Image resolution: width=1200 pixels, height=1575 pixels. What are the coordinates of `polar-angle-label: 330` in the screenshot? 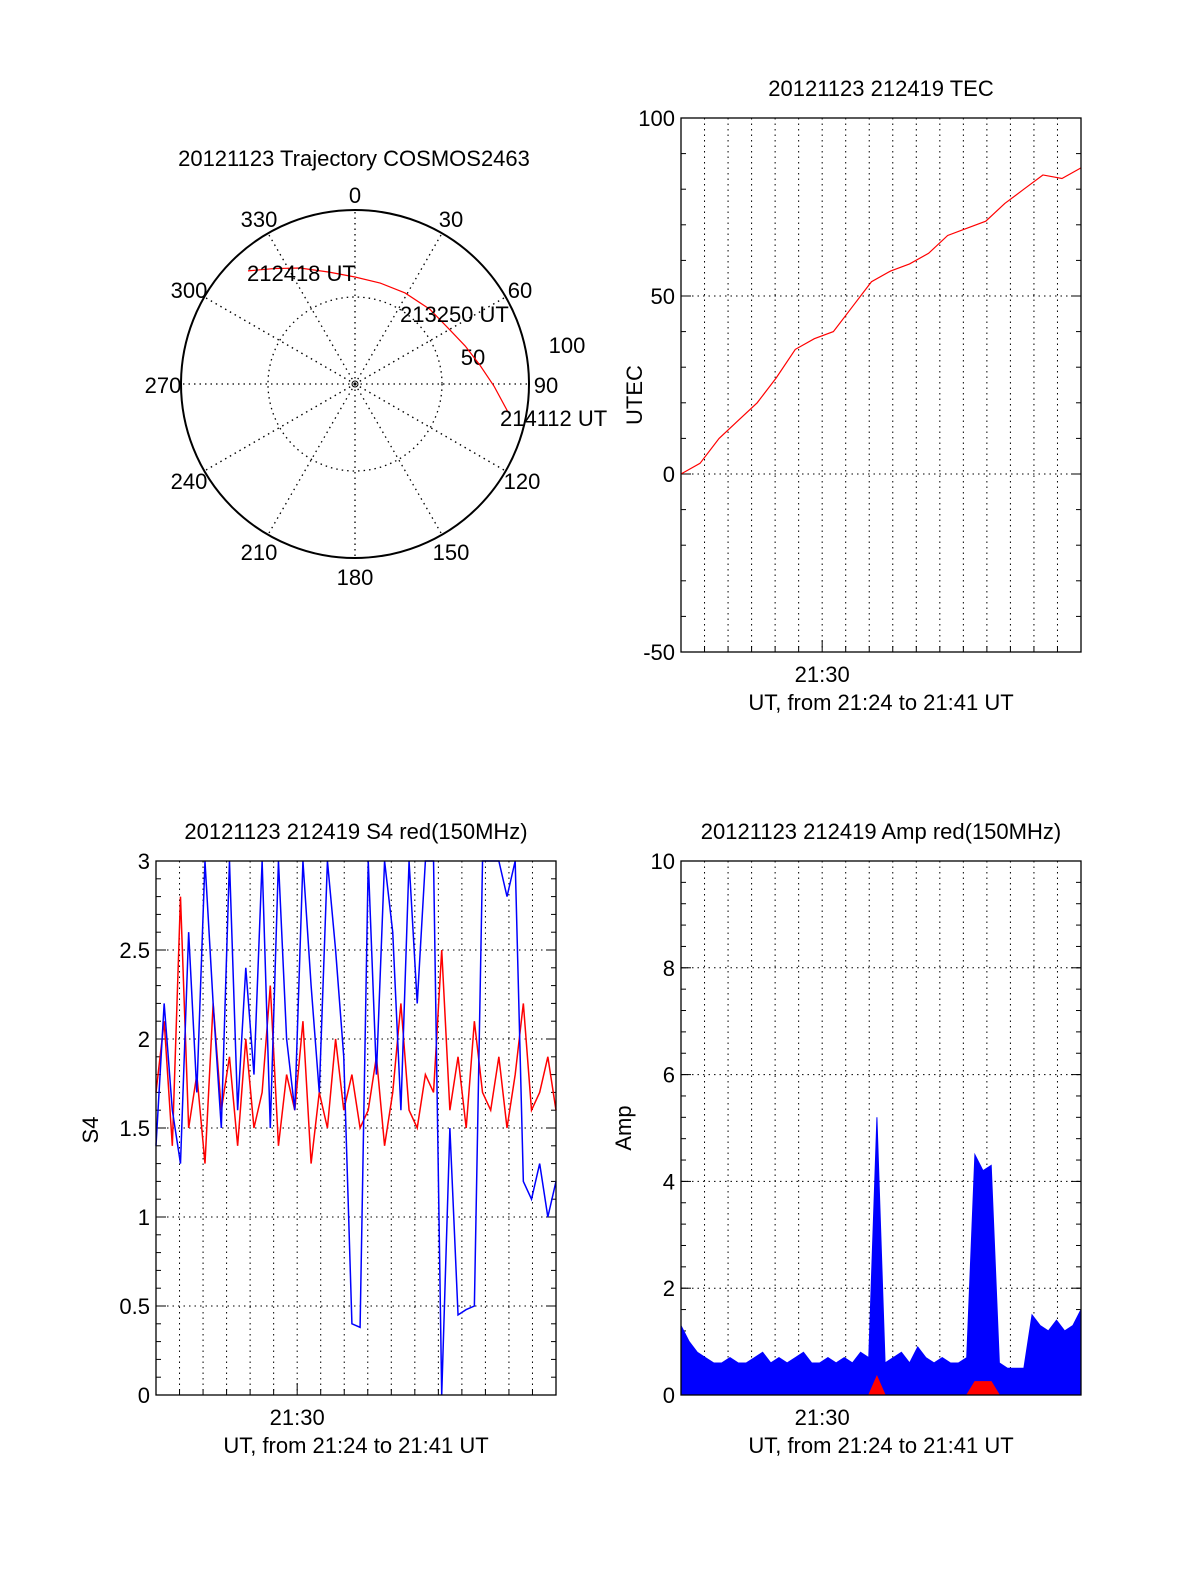 It's located at (259, 219).